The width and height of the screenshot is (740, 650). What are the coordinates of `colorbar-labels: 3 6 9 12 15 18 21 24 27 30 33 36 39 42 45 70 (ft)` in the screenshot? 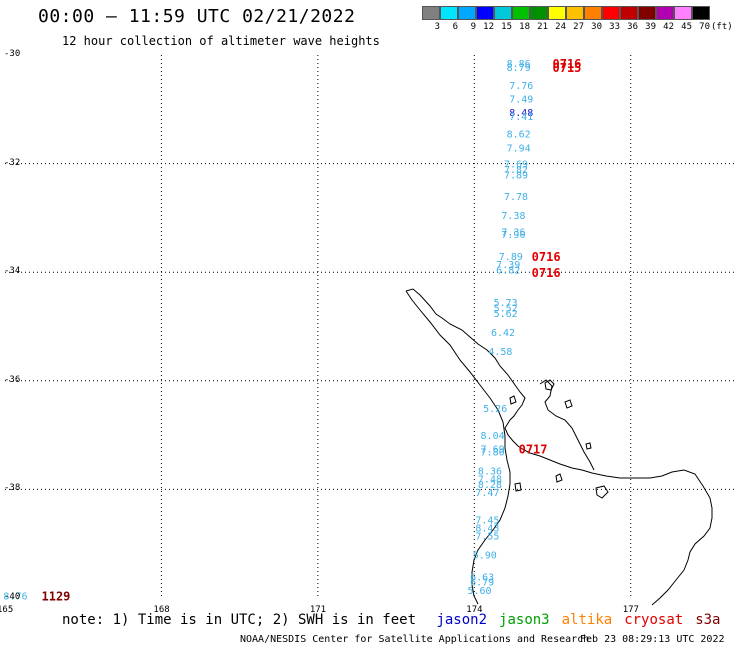 It's located at (577, 27).